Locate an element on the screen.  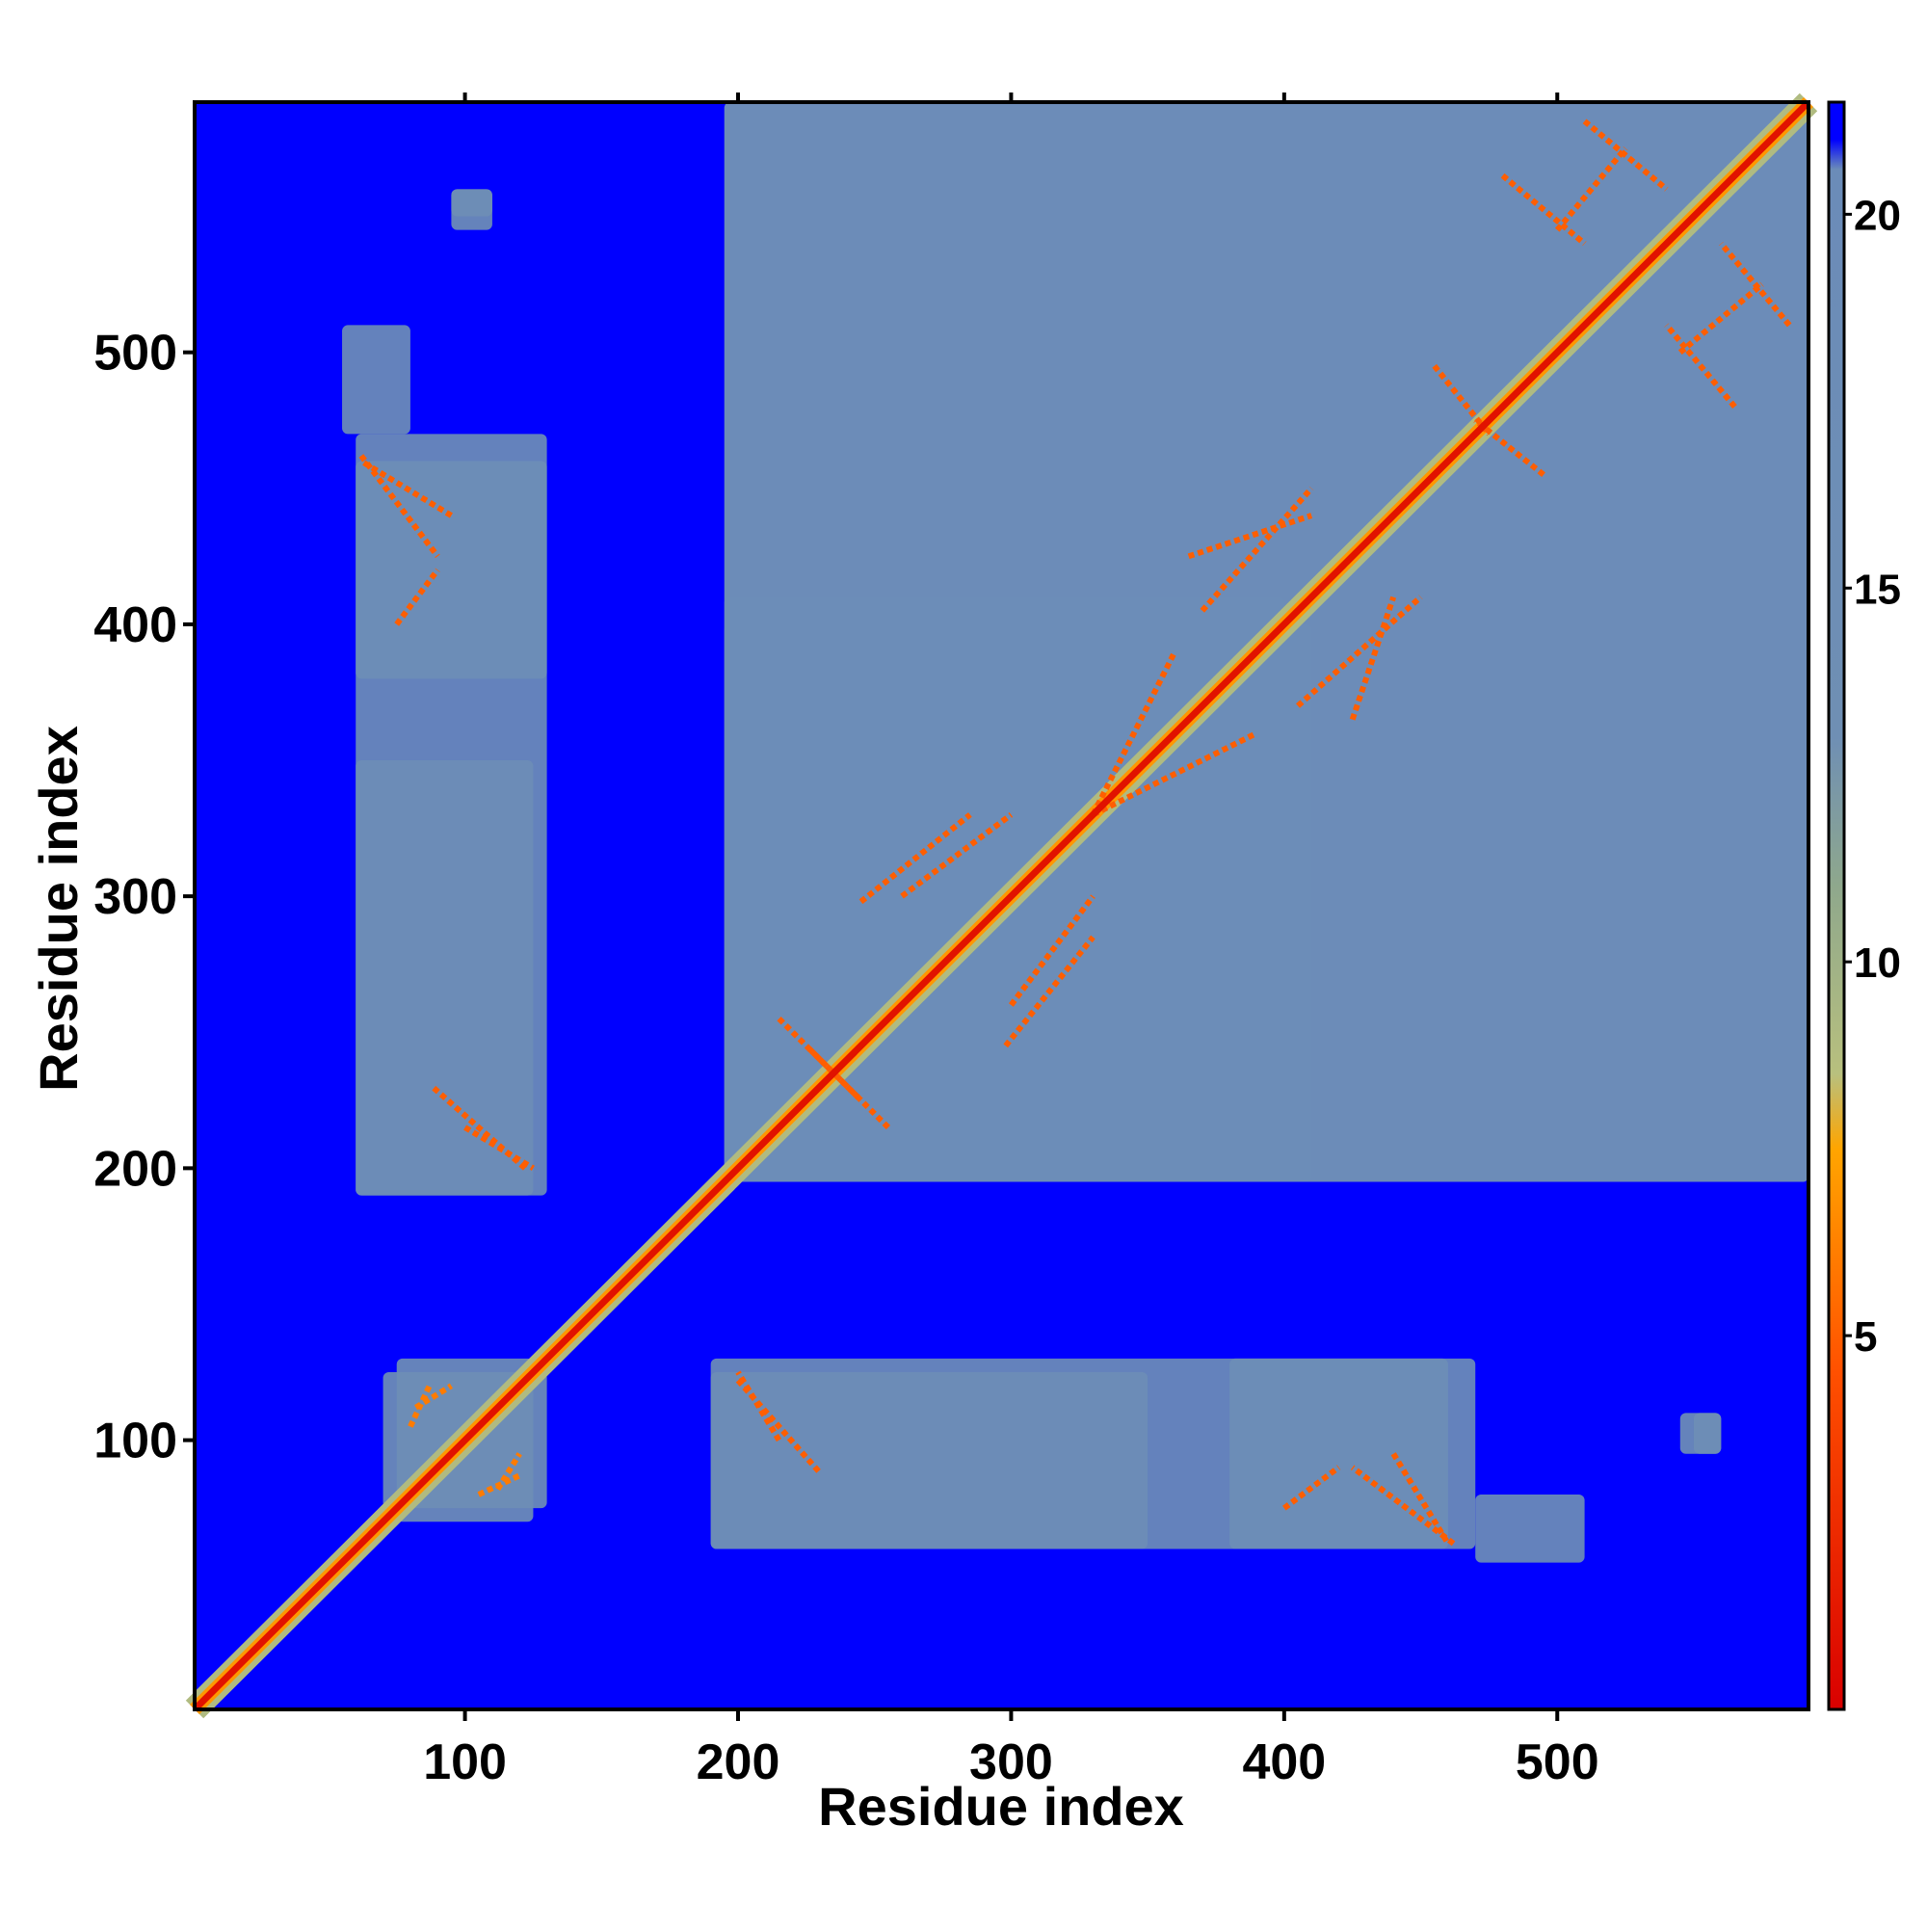
y-axis-ticks: 100 200 300 400 500 is located at coordinates (144, 897).